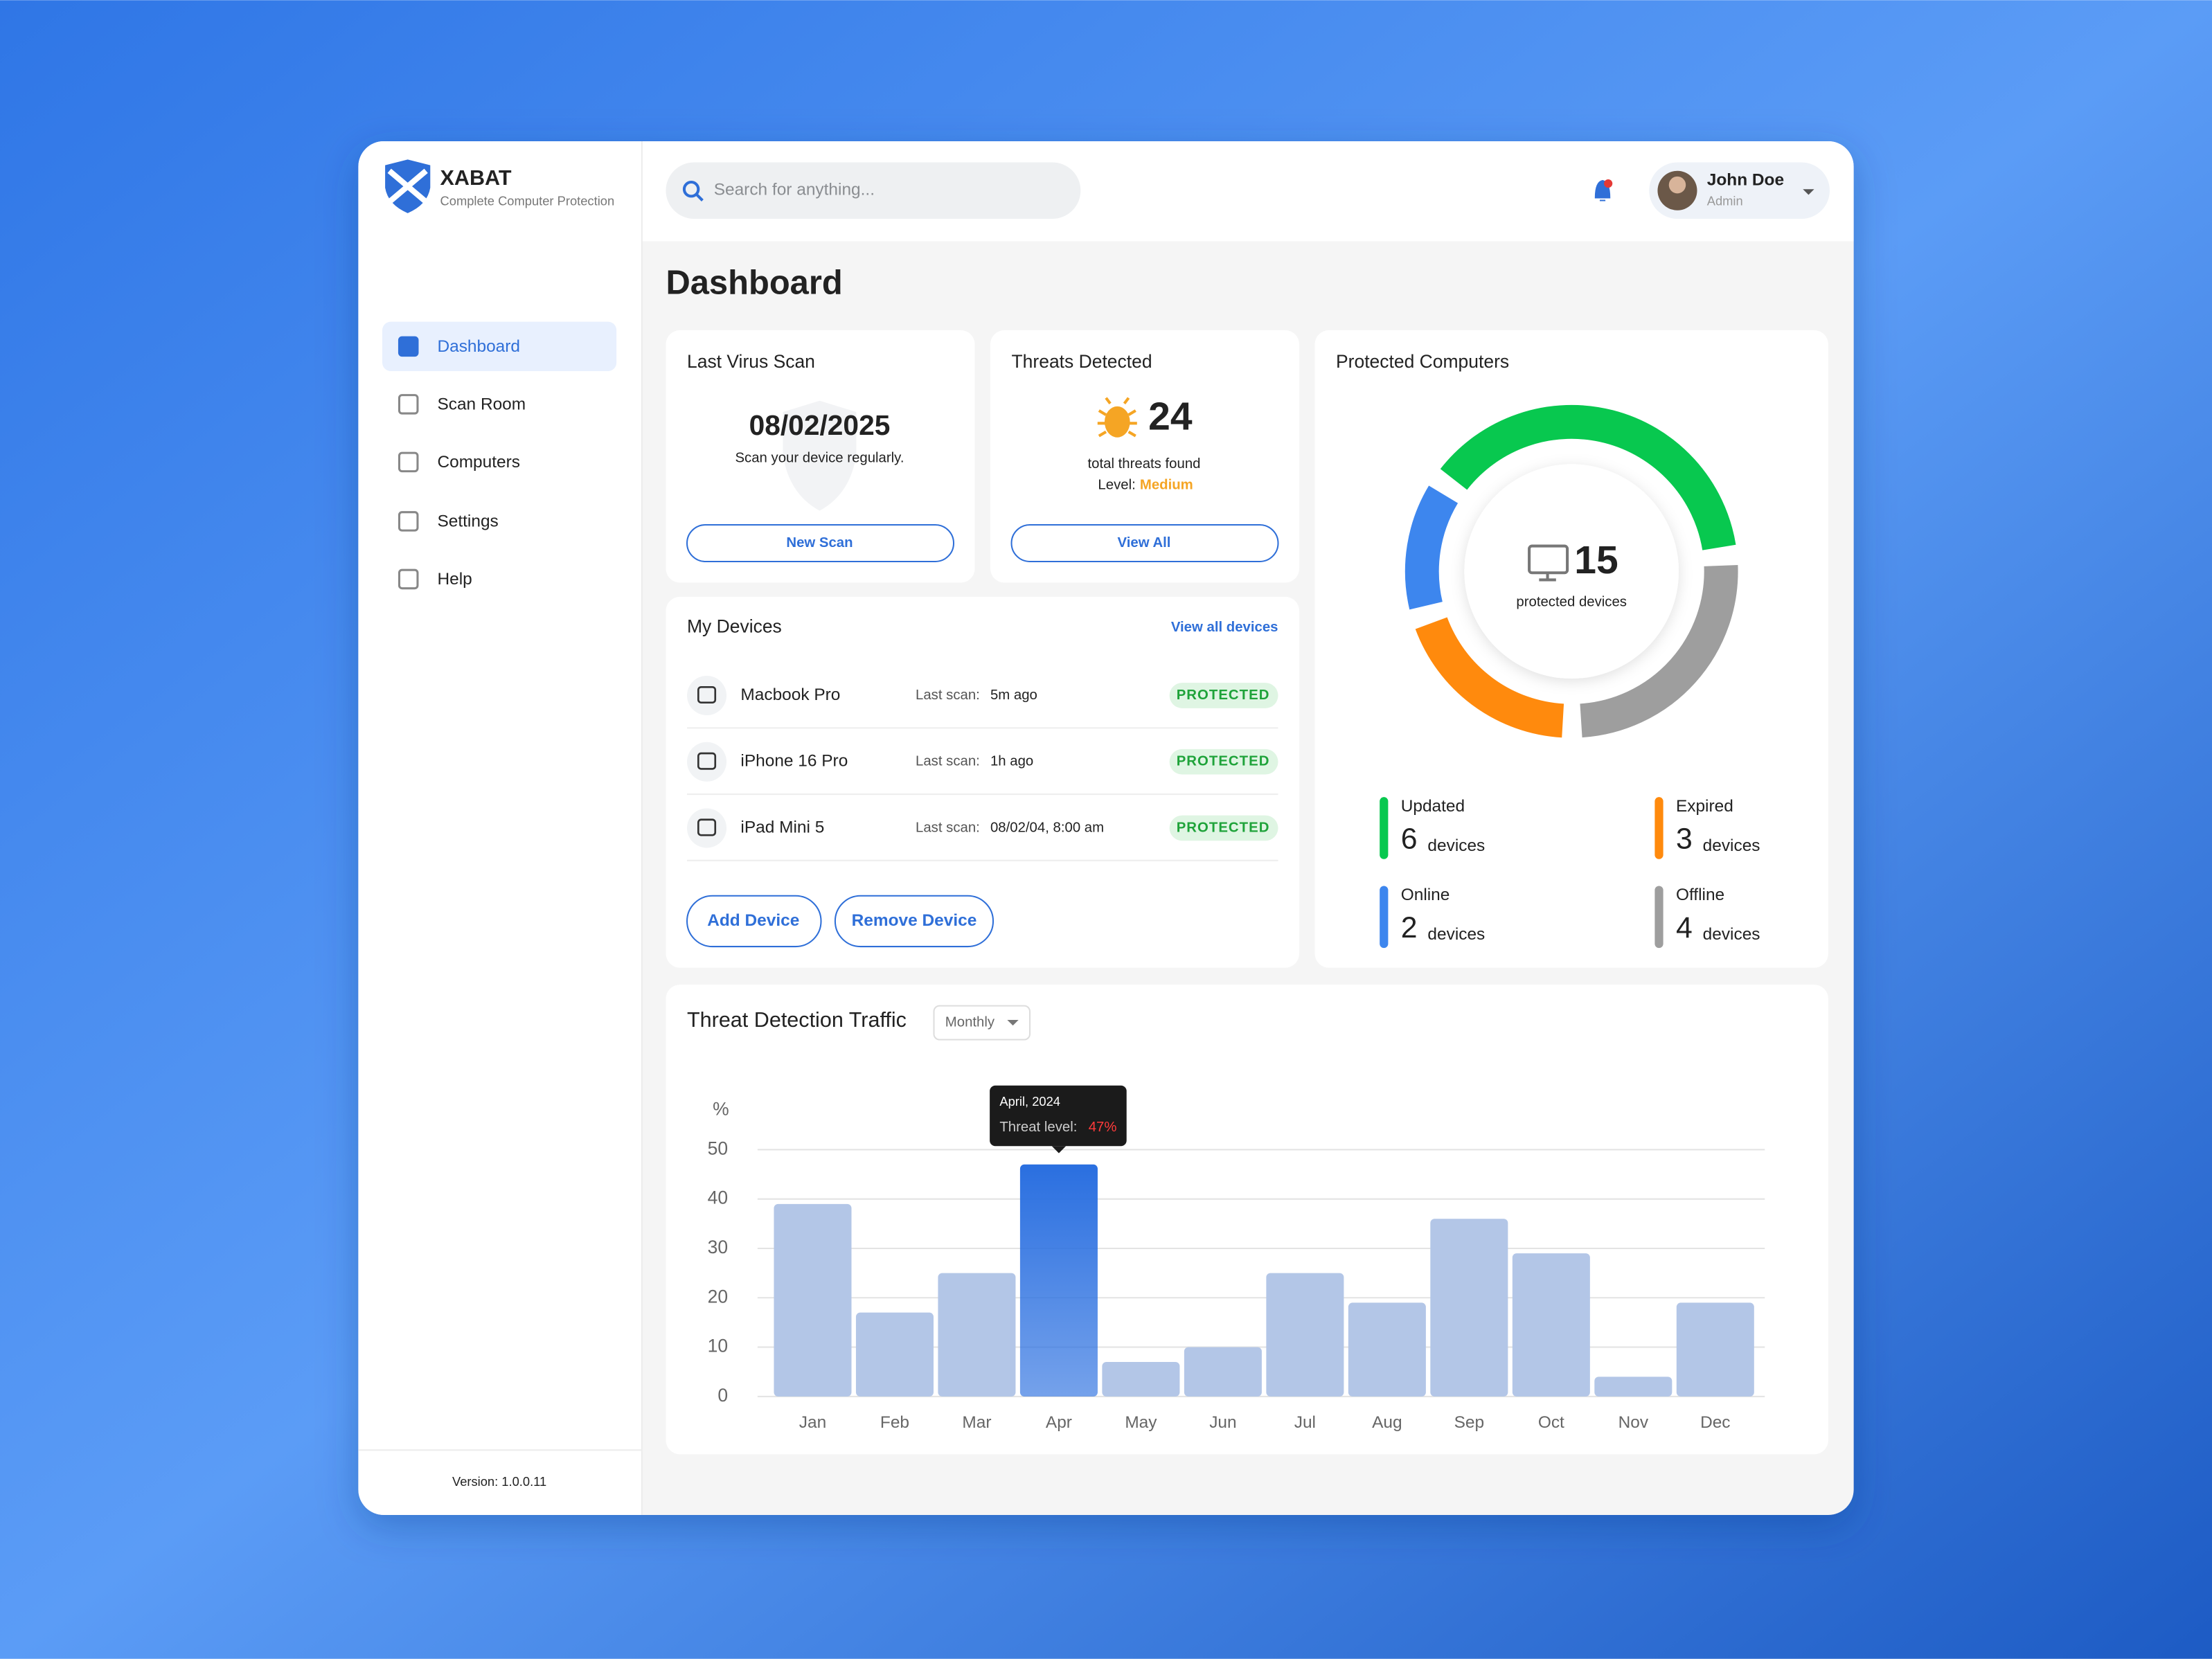 The height and width of the screenshot is (1659, 2212). Describe the element at coordinates (1740, 190) in the screenshot. I see `user-menu` at that location.